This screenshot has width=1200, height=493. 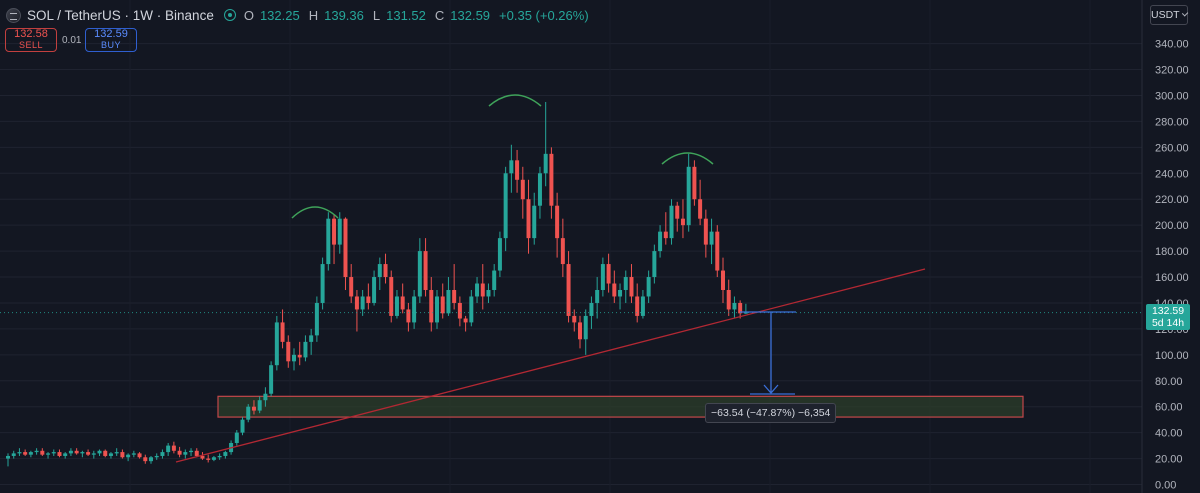 I want to click on sell-button: 132.58 SELL, so click(x=31, y=40).